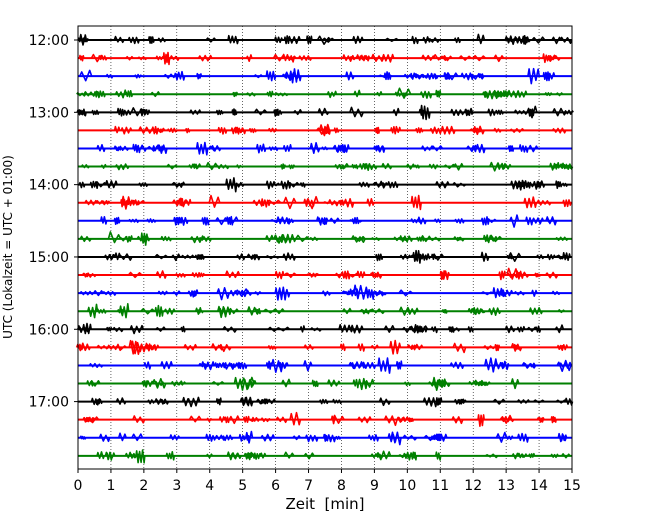  What do you see at coordinates (49, 186) in the screenshot?
I see `y-tick-label-14:00: 14:00` at bounding box center [49, 186].